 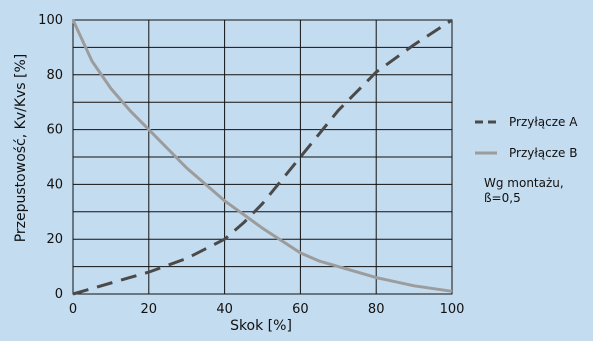 I want to click on x-tick-label: 60, so click(x=300, y=309).